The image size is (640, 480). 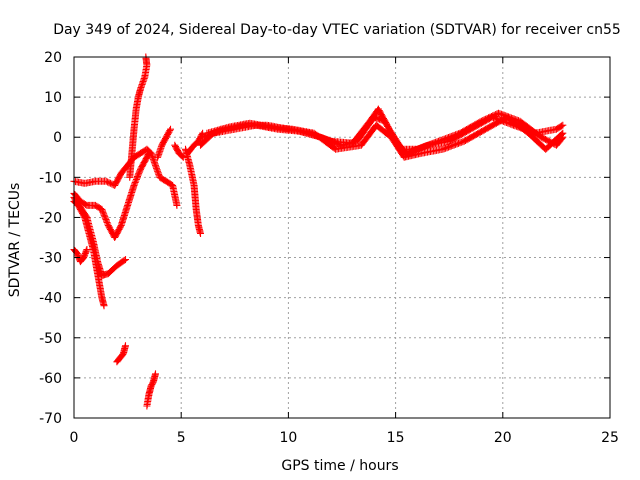 What do you see at coordinates (50, 218) in the screenshot?
I see `y-tick-label: -20` at bounding box center [50, 218].